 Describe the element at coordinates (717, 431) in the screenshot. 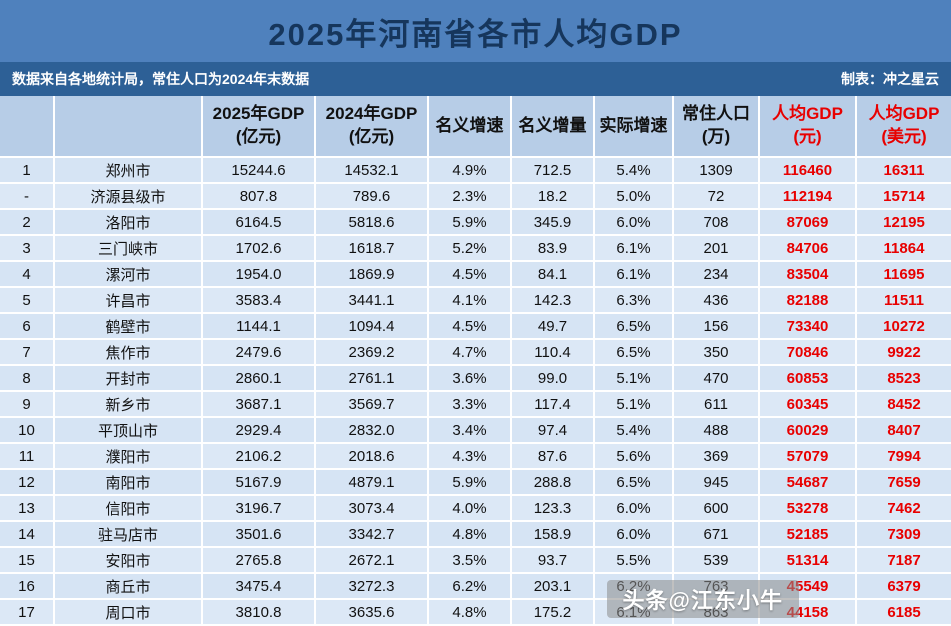

I see `cell-population: 488` at that location.